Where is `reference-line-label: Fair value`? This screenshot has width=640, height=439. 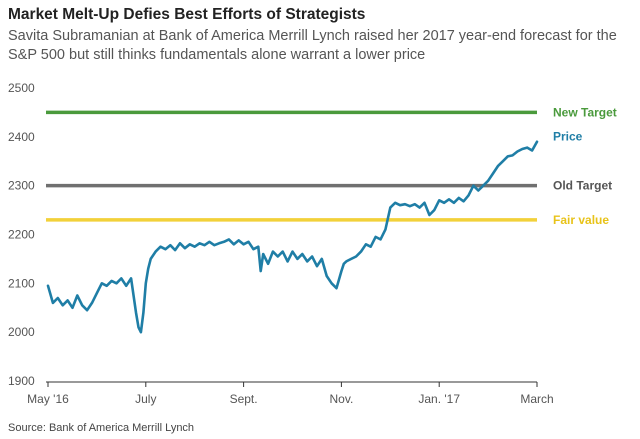 reference-line-label: Fair value is located at coordinates (581, 220).